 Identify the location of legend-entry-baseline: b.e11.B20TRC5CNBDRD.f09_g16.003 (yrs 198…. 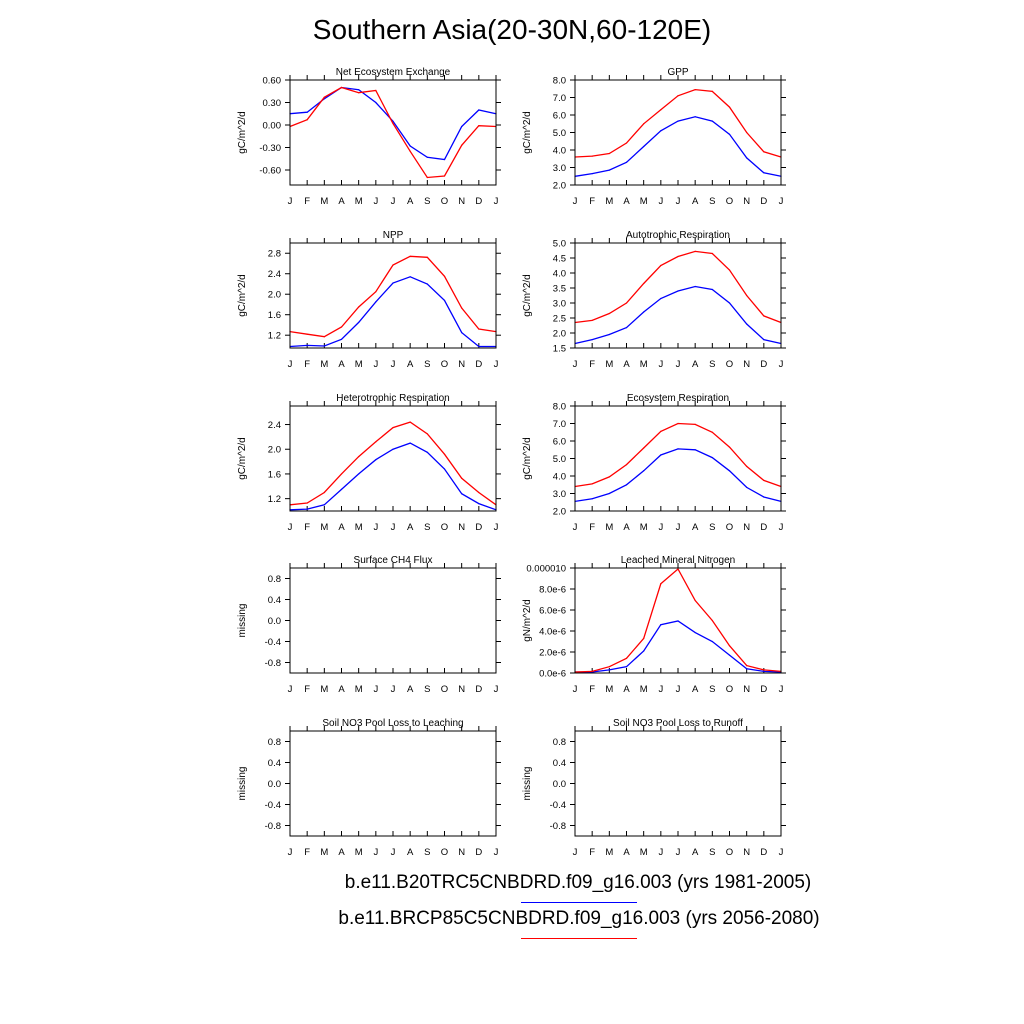
(512, 883).